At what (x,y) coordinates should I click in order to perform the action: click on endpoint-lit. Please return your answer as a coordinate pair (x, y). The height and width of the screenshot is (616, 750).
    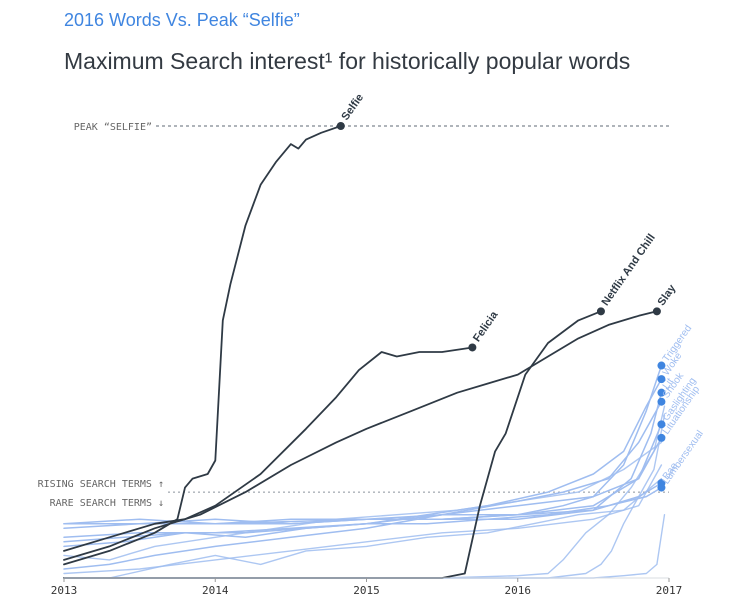
    Looking at the image, I should click on (661, 392).